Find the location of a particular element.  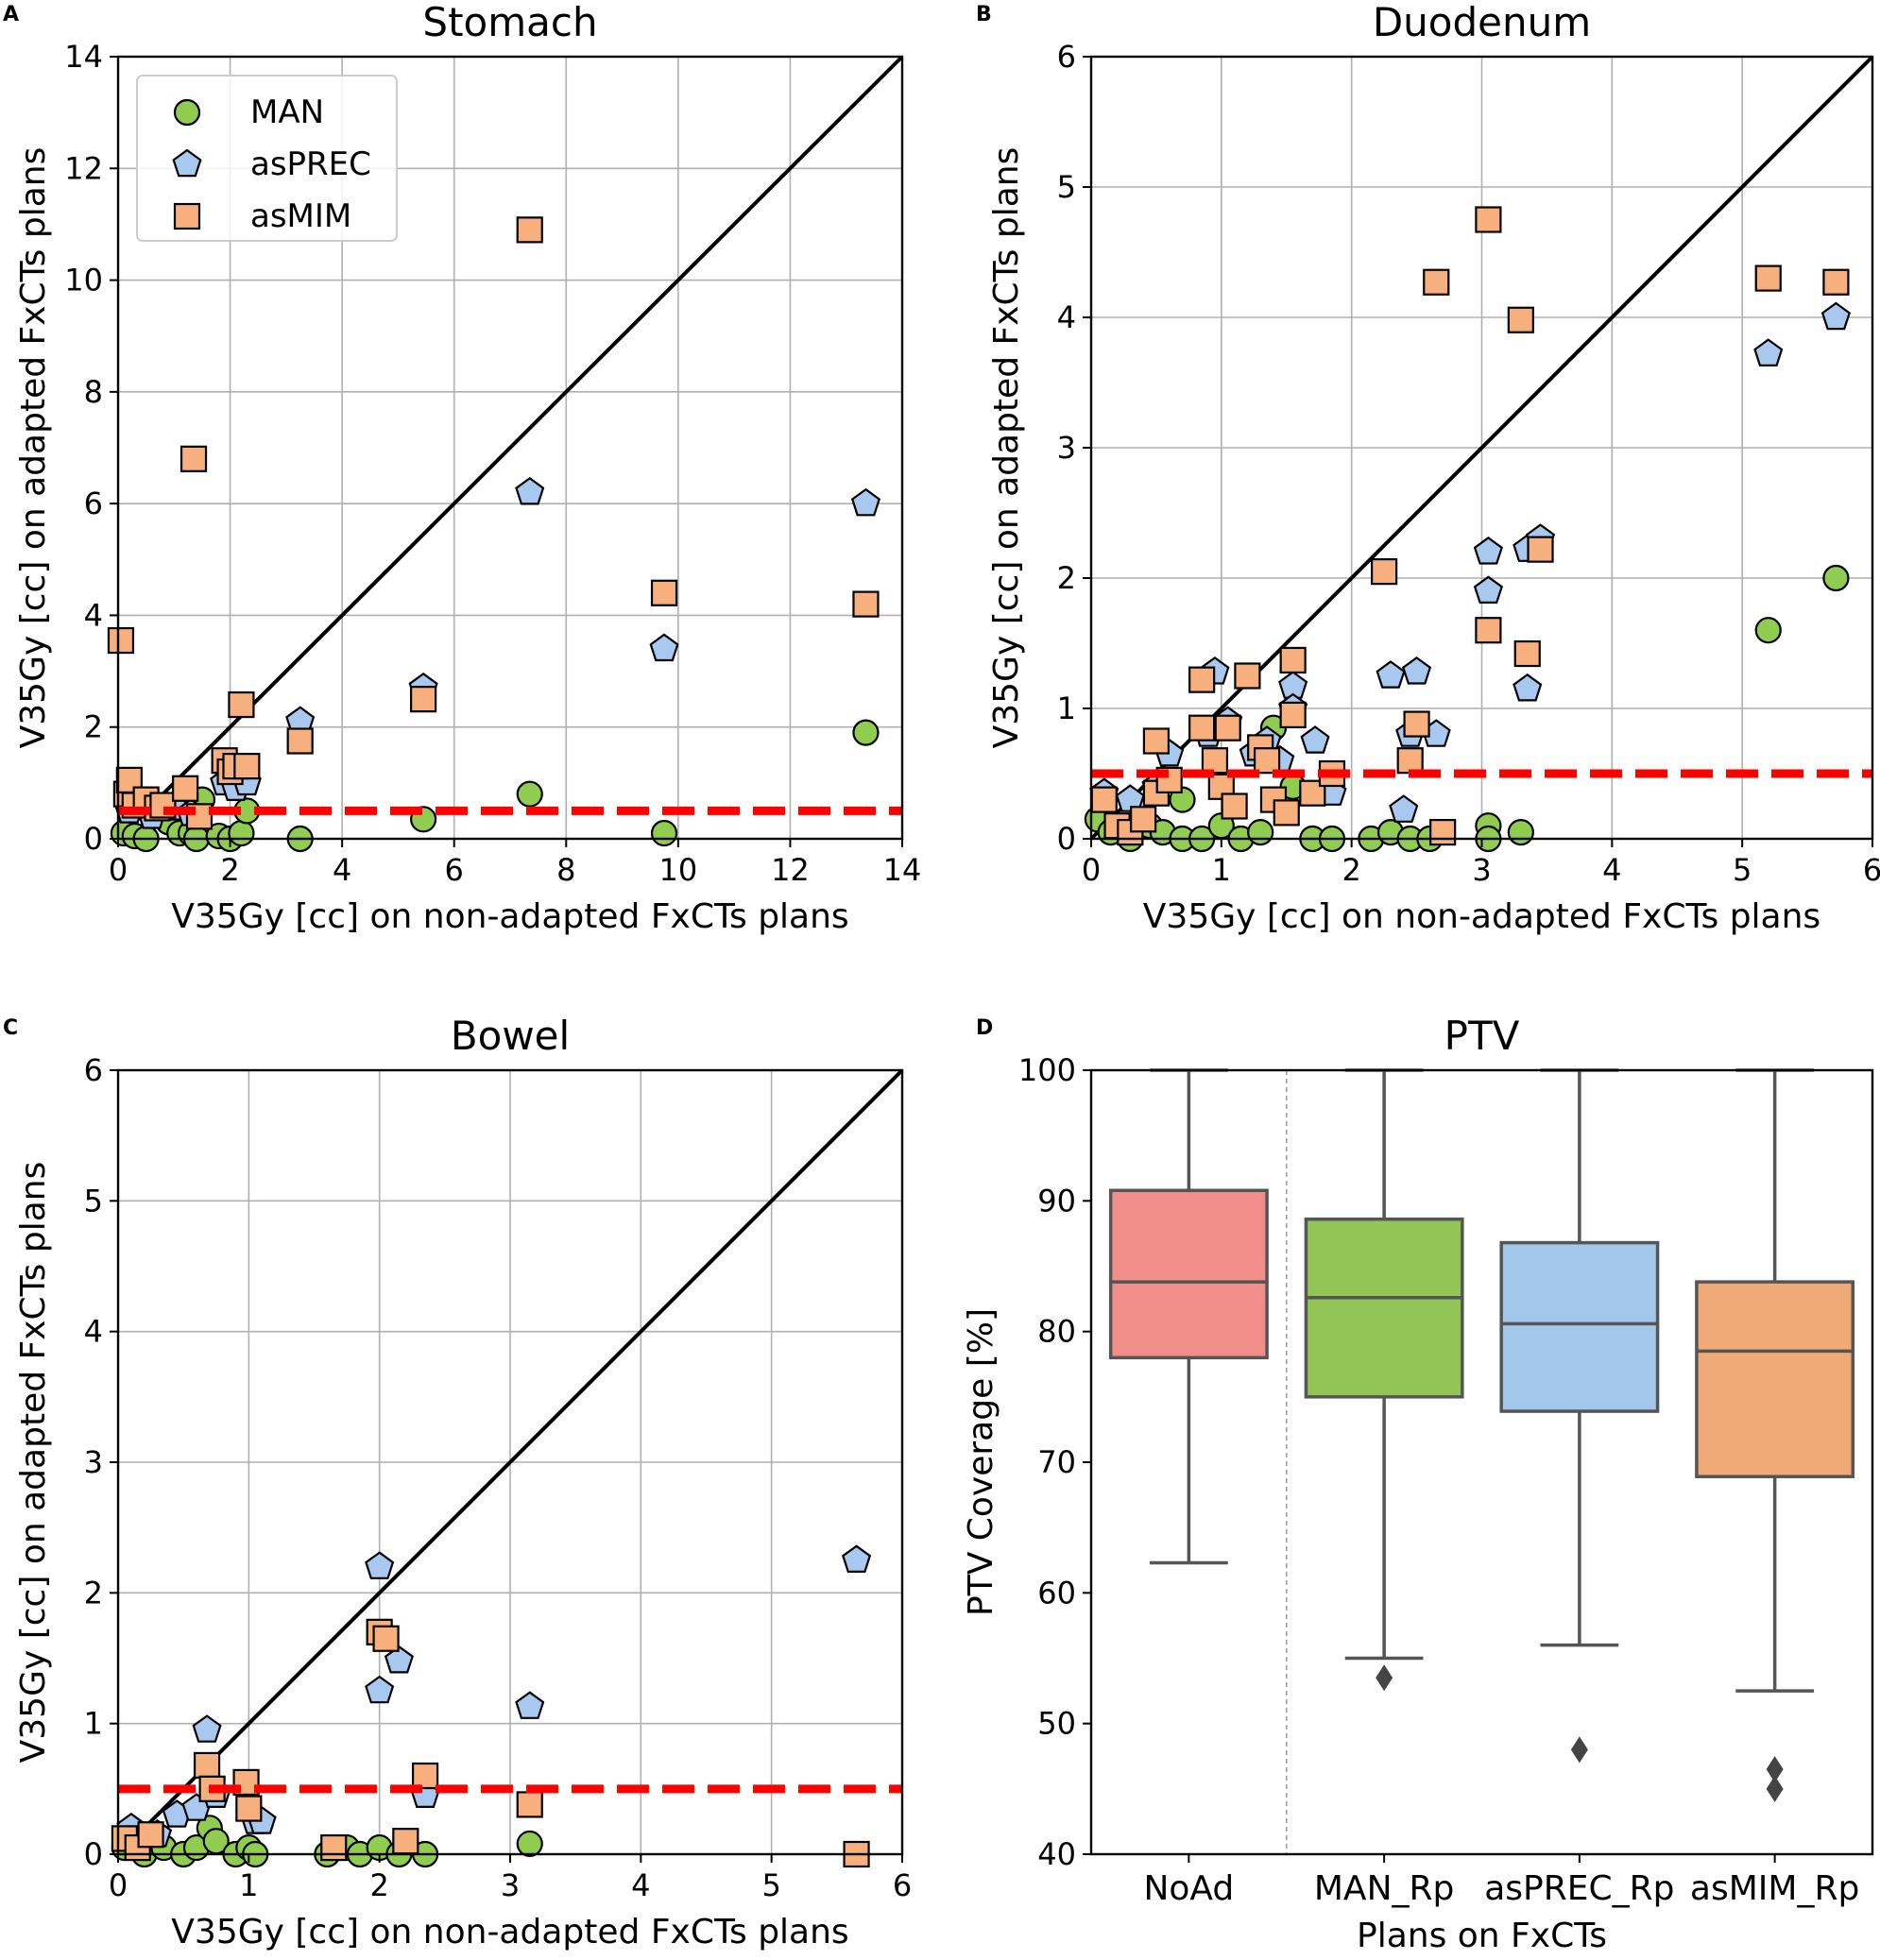

panel-label: A is located at coordinates (11, 14).